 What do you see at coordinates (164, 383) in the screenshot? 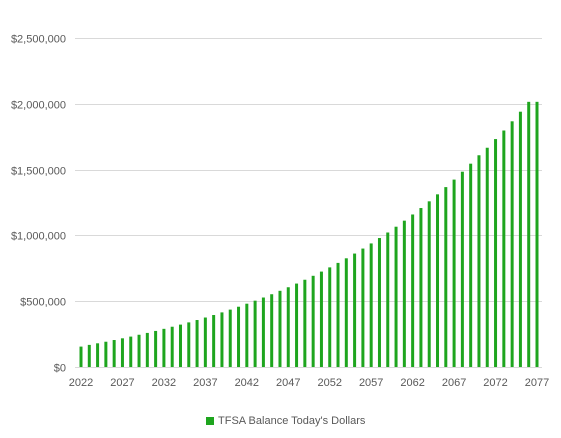
I see `x-tick-label: 2032` at bounding box center [164, 383].